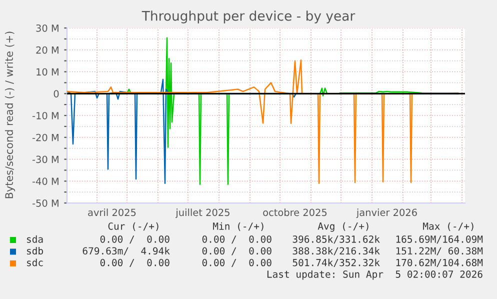 The width and height of the screenshot is (497, 299). I want to click on y-tick-label: -50 M, so click(45, 203).